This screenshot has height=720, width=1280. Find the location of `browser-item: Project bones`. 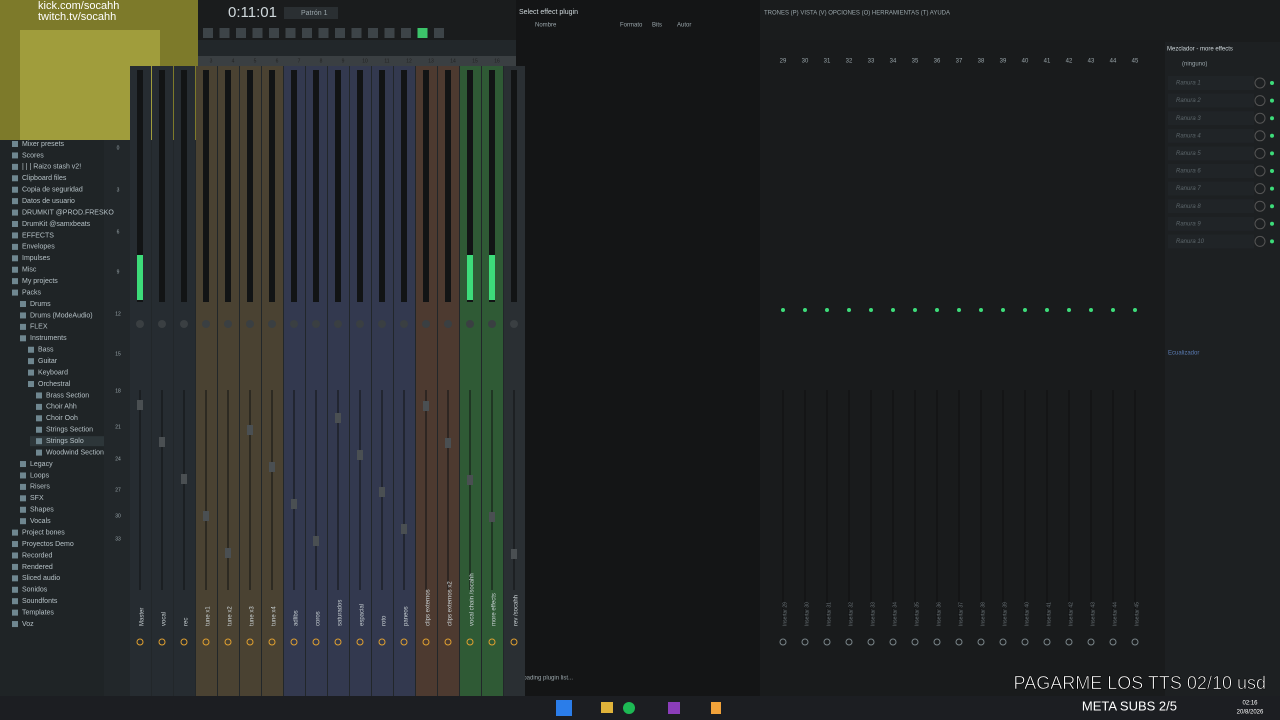

browser-item: Project bones is located at coordinates (43, 532).